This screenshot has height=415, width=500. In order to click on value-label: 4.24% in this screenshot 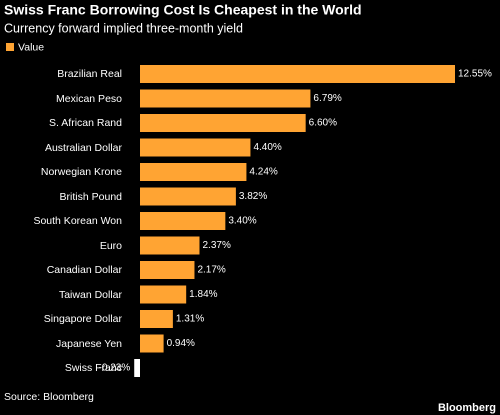, I will do `click(263, 172)`.